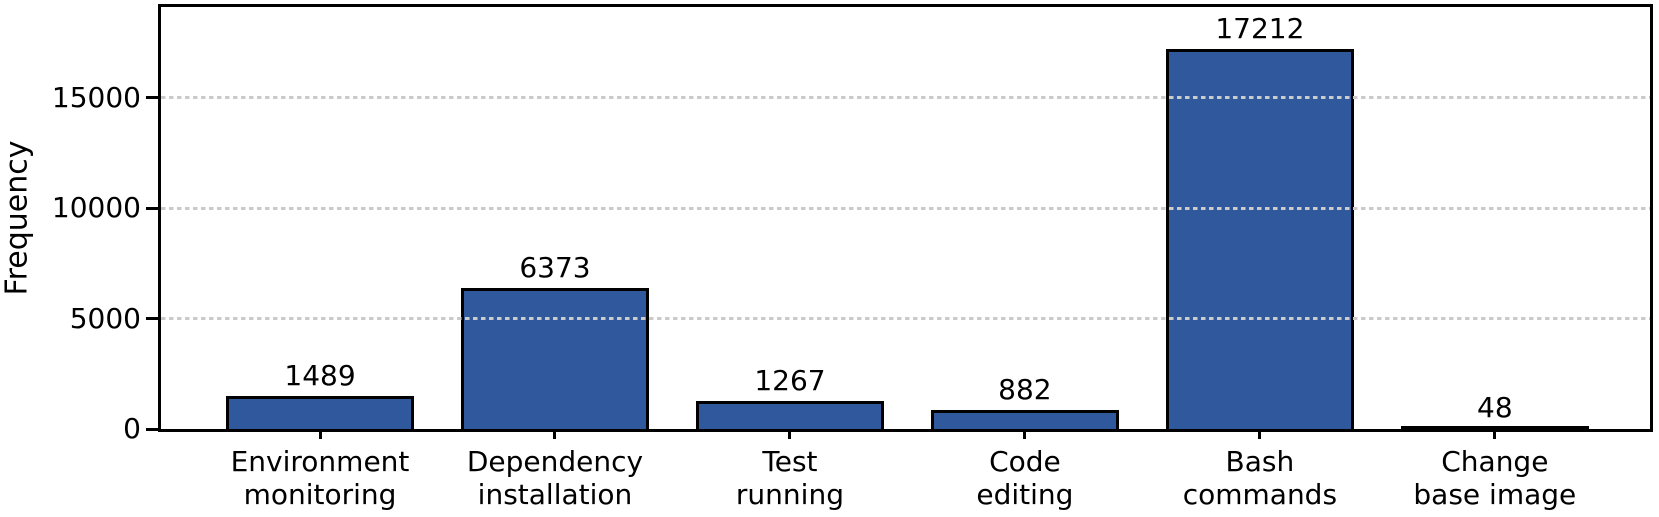 The width and height of the screenshot is (1659, 517). What do you see at coordinates (1495, 407) in the screenshot?
I see `bar-value-label: 48` at bounding box center [1495, 407].